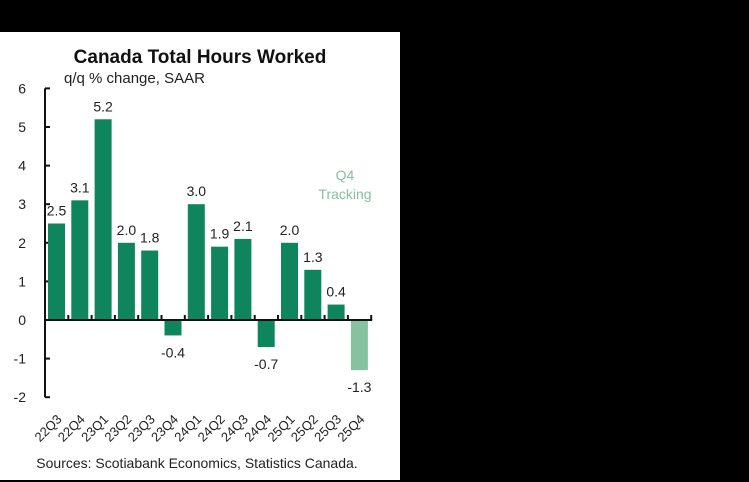 The image size is (749, 482). I want to click on bar-24Q2, so click(220, 283).